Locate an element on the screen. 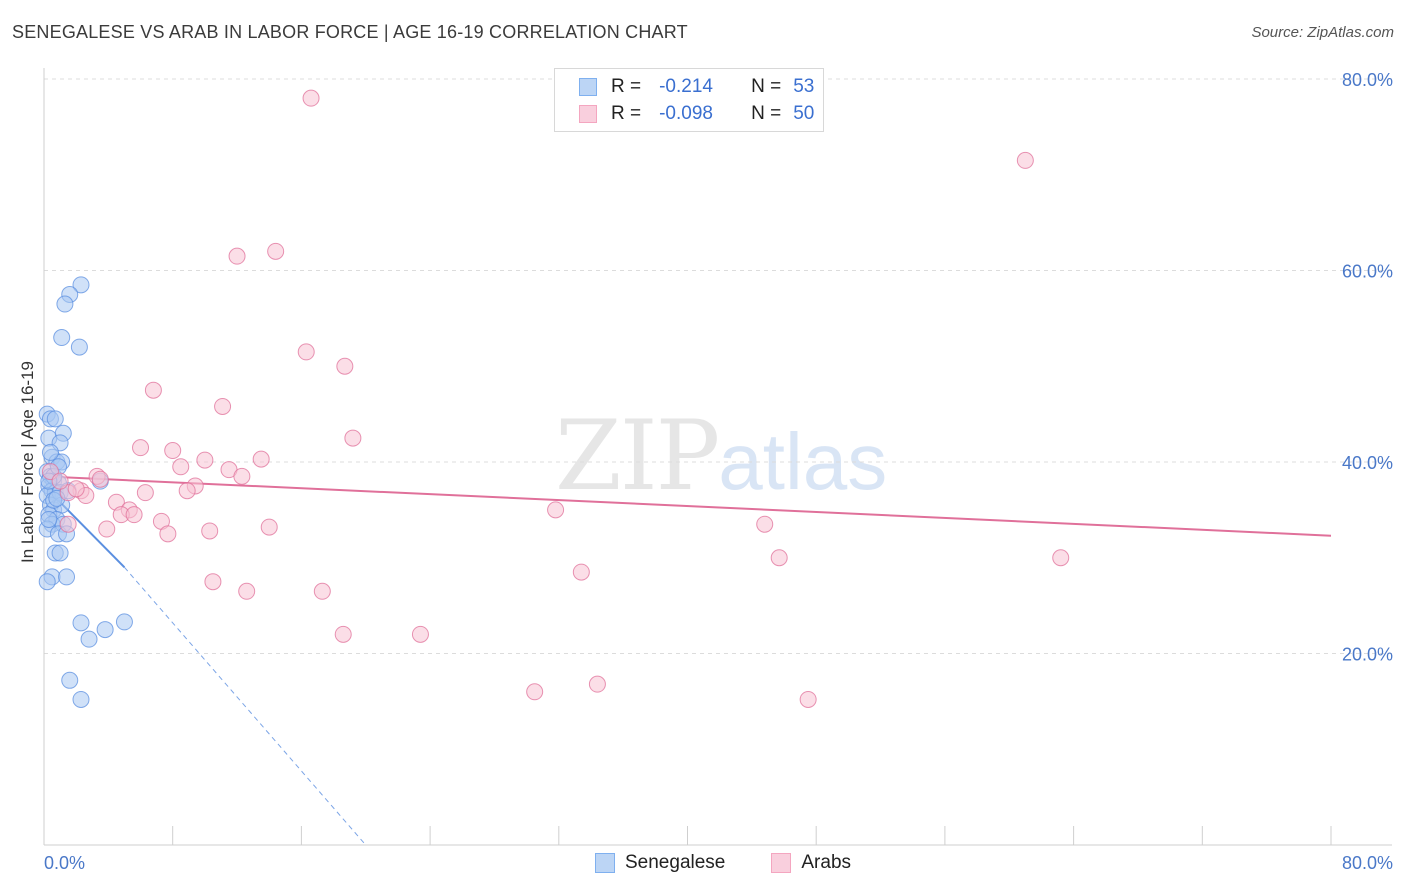  legend-row-arabs: R = -0.098 N = 50 is located at coordinates (696, 114).